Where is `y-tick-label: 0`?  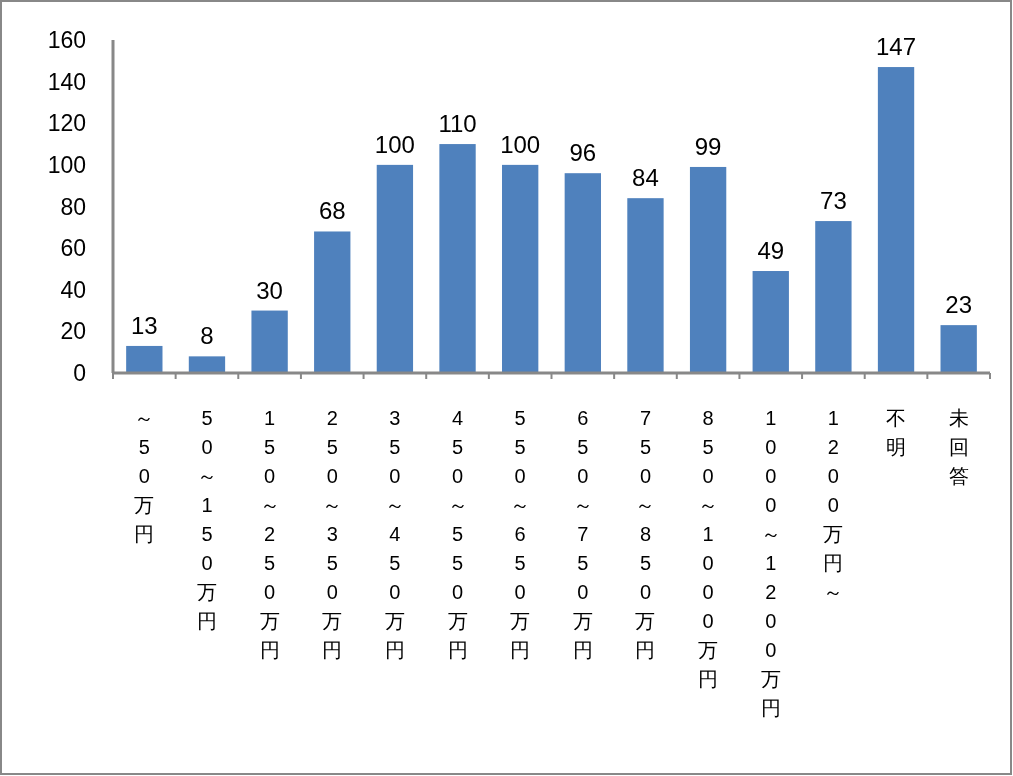
y-tick-label: 0 is located at coordinates (79, 373).